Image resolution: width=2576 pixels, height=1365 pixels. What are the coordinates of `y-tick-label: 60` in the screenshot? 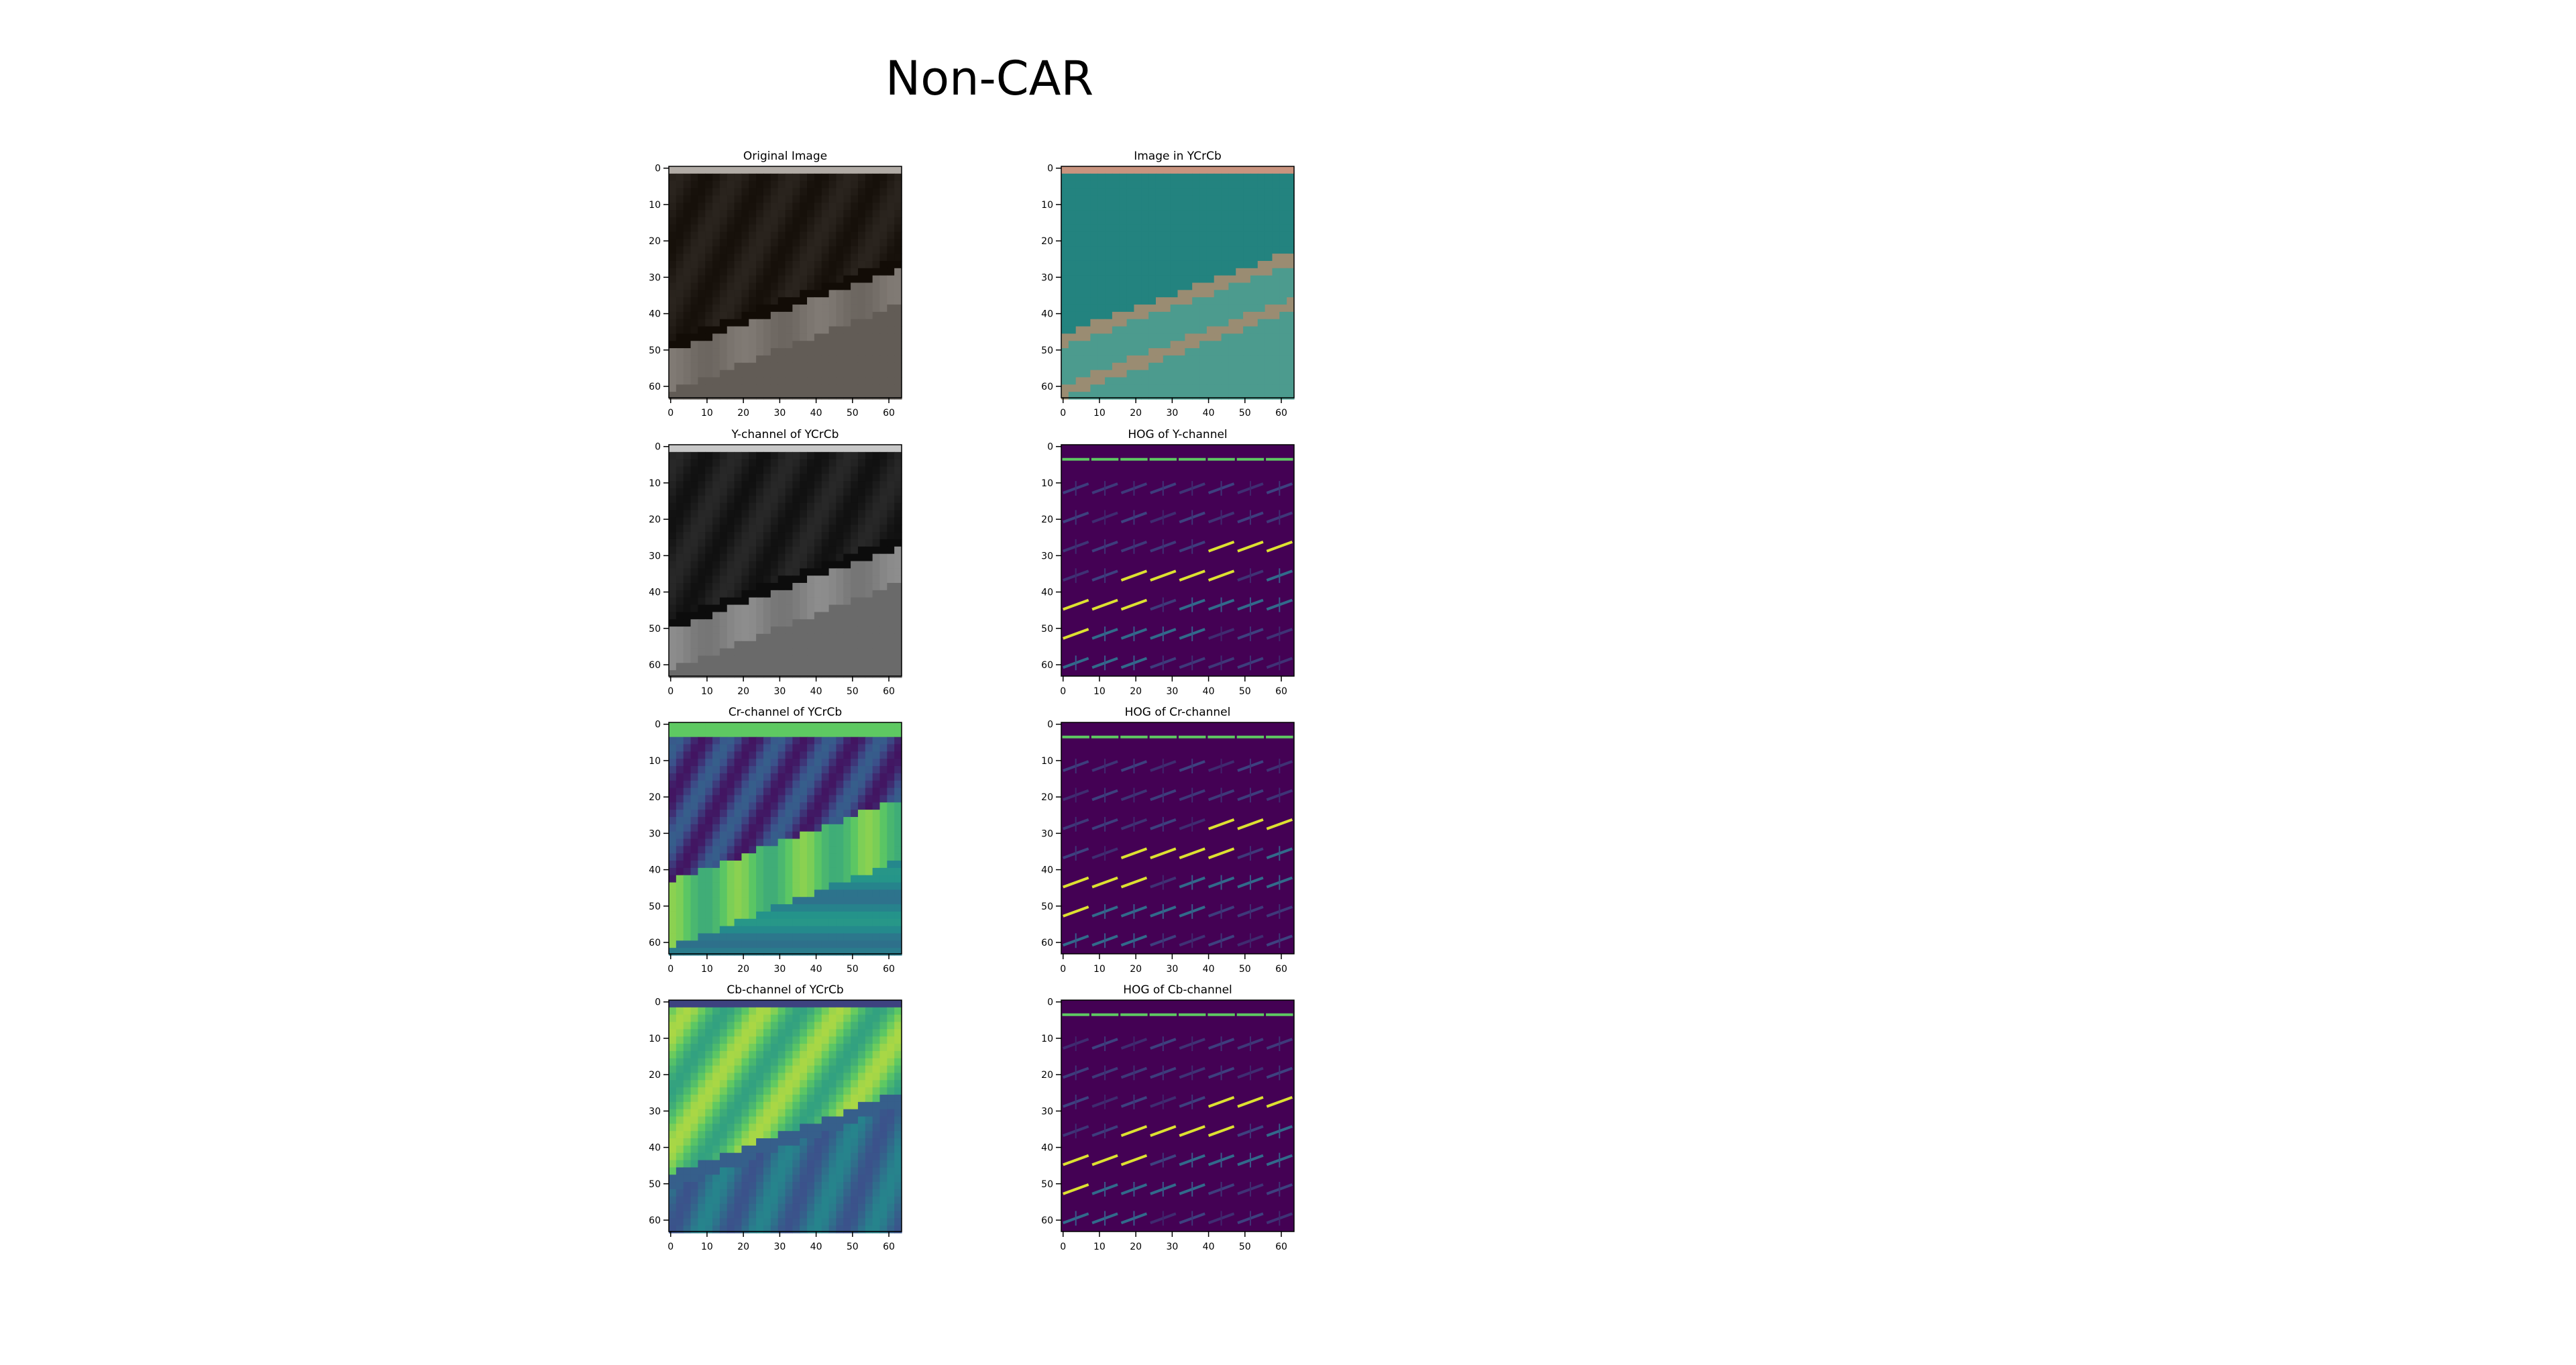 It's located at (1047, 387).